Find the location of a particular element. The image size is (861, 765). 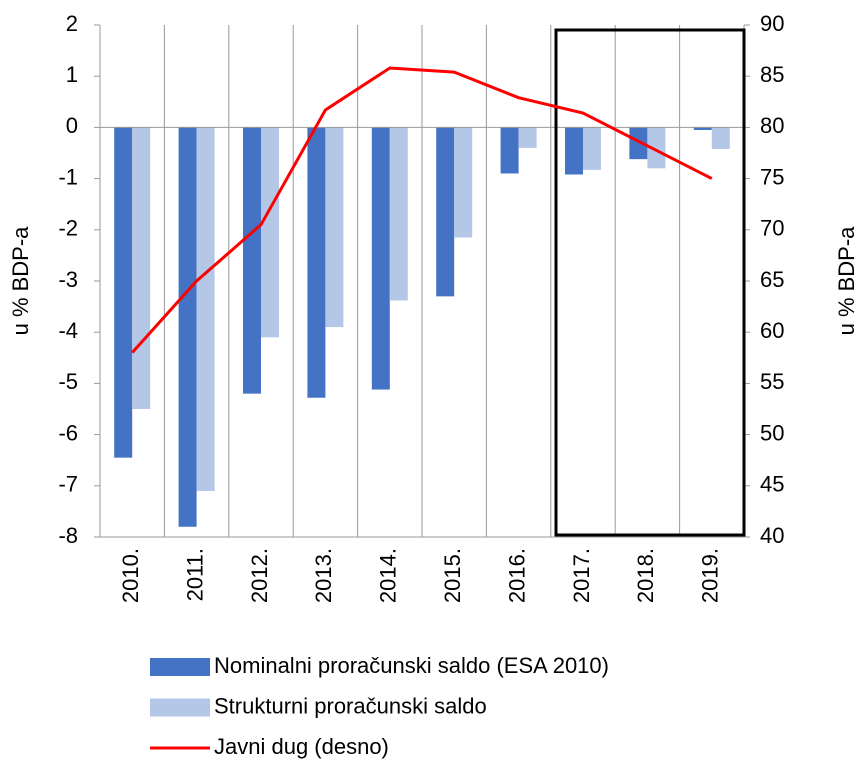

y2-tick-label: 85 is located at coordinates (772, 74).